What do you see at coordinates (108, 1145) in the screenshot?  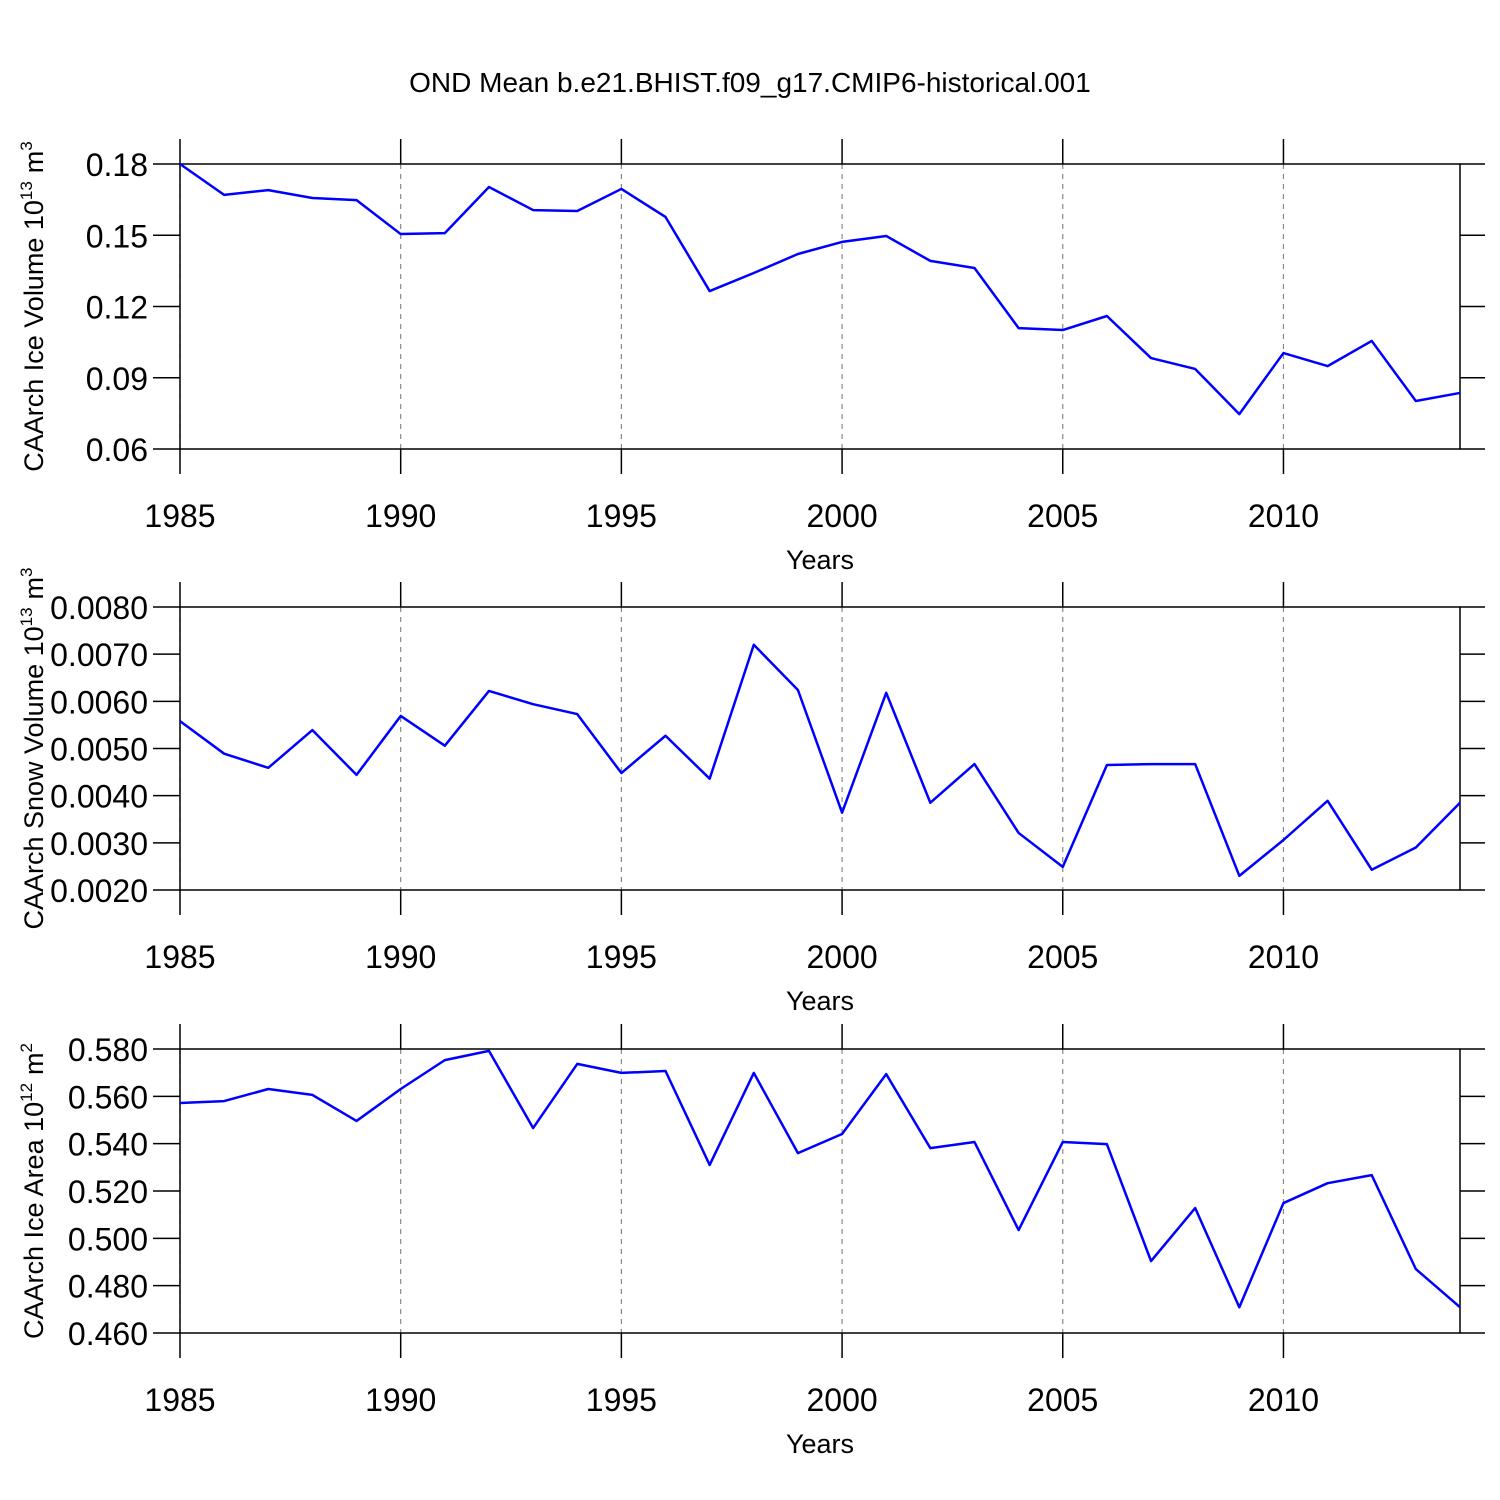 I see `y-tick-label: 0.540` at bounding box center [108, 1145].